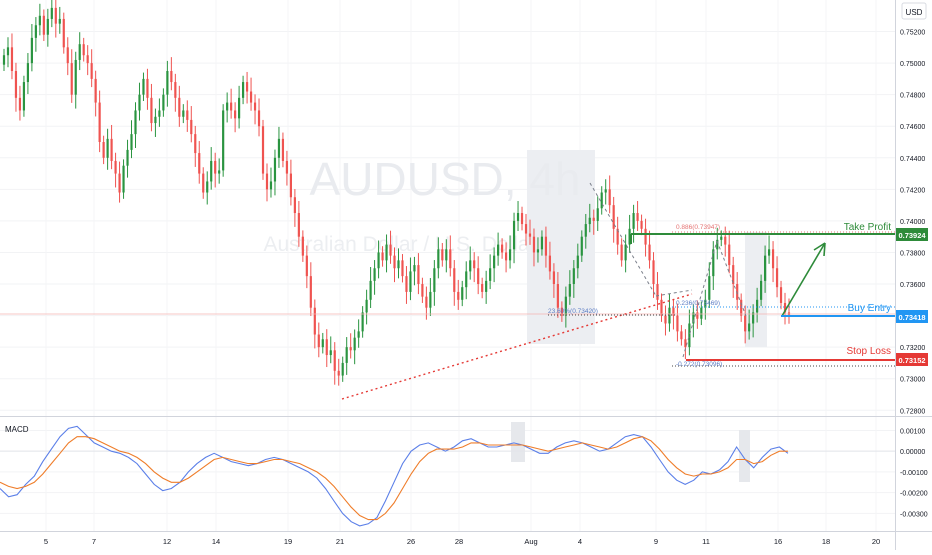 This screenshot has width=932, height=555. I want to click on price-tick-label: 0.74200, so click(912, 190).